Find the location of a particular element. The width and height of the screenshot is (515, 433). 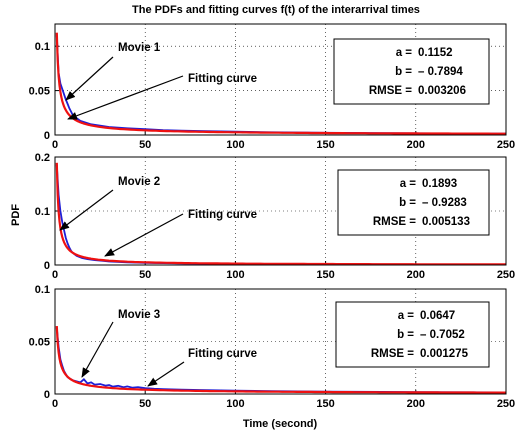

param-a-value: 0.1152 is located at coordinates (435, 53).